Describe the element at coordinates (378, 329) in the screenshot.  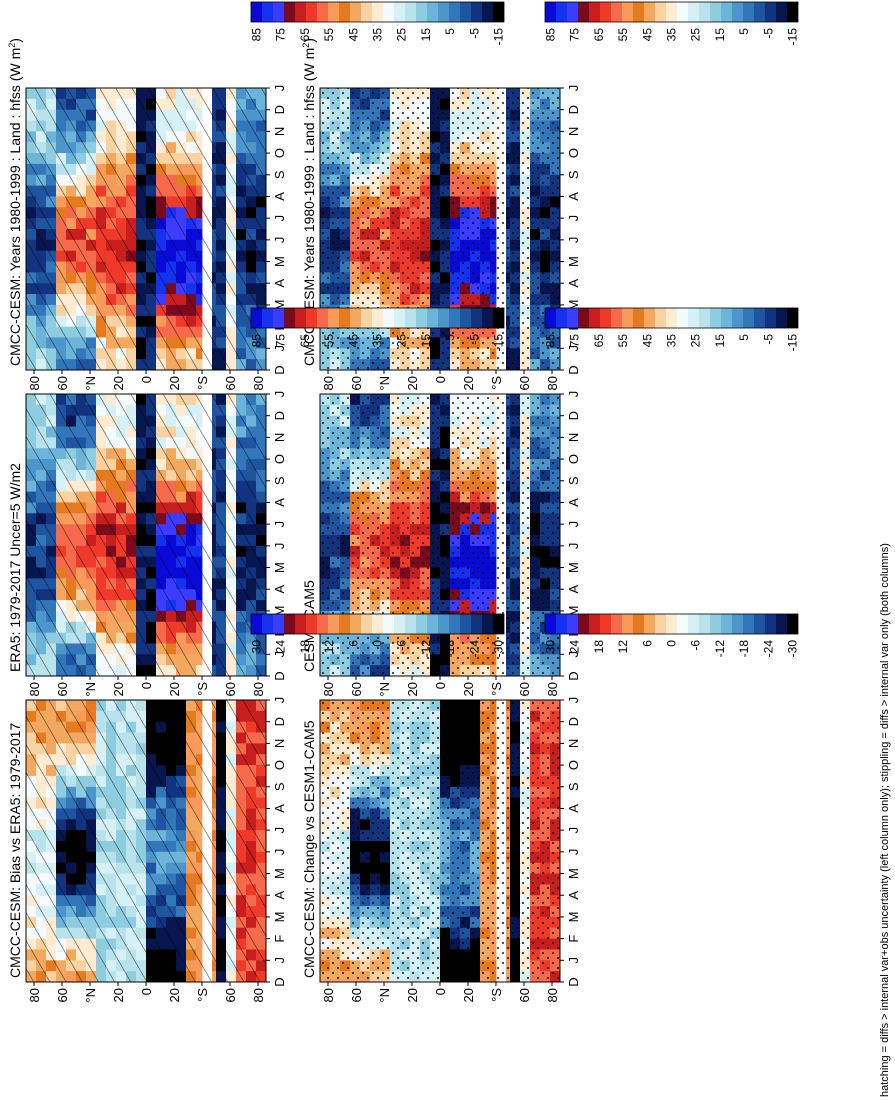
I see `colorbar-2: 85 75 65 55 45 35 25 15 5 -5 -15` at that location.